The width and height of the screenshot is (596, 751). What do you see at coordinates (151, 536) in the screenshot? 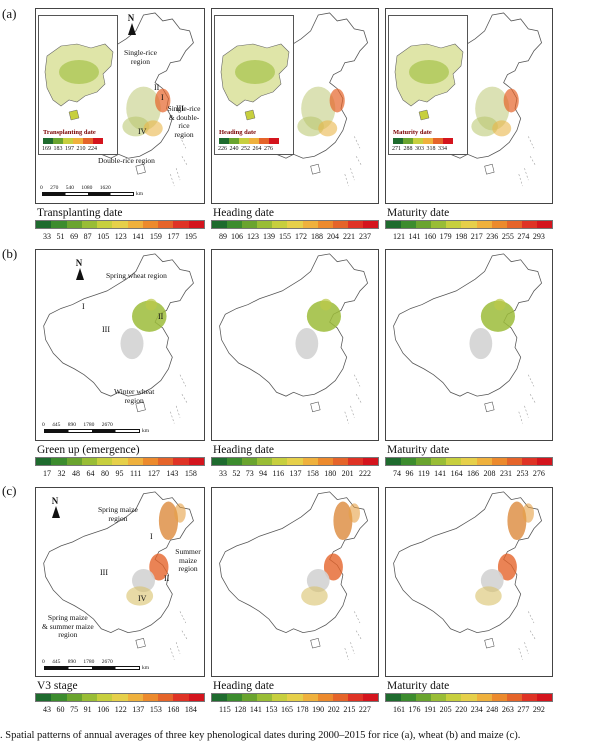
I see `region-roman-I: I` at bounding box center [151, 536].